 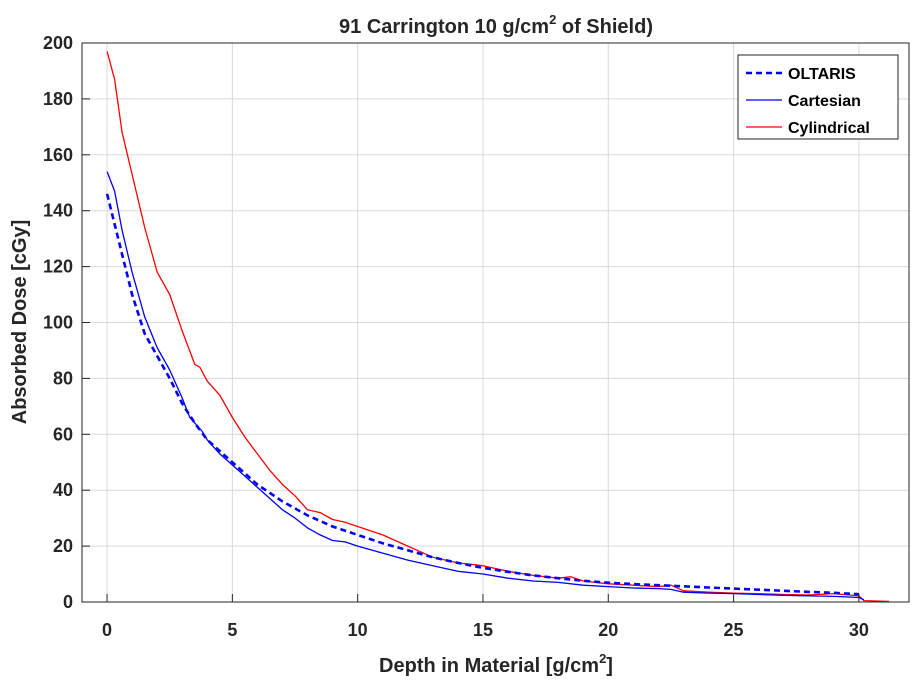 What do you see at coordinates (496, 25) in the screenshot?
I see `chart-title: 91 Carrington 10 g/cm2 of Shield)` at bounding box center [496, 25].